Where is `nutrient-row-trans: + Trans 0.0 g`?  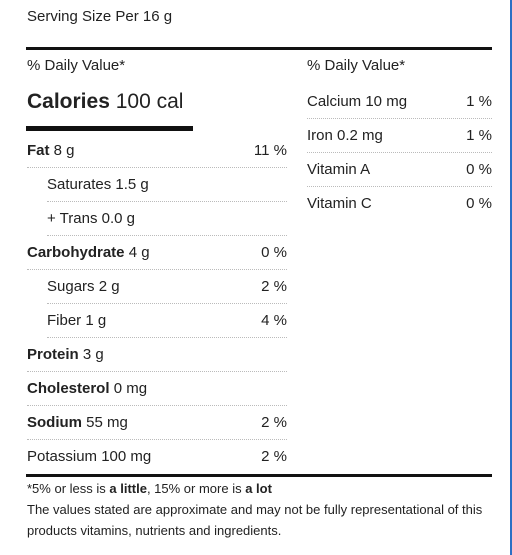 nutrient-row-trans: + Trans 0.0 g is located at coordinates (167, 218).